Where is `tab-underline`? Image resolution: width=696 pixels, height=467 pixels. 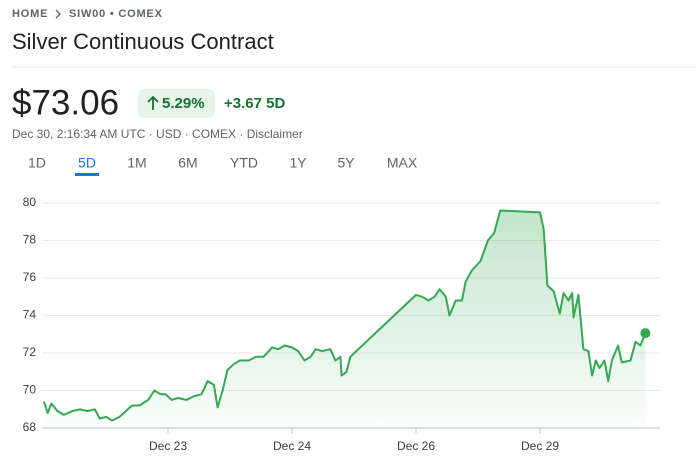
tab-underline is located at coordinates (87, 174).